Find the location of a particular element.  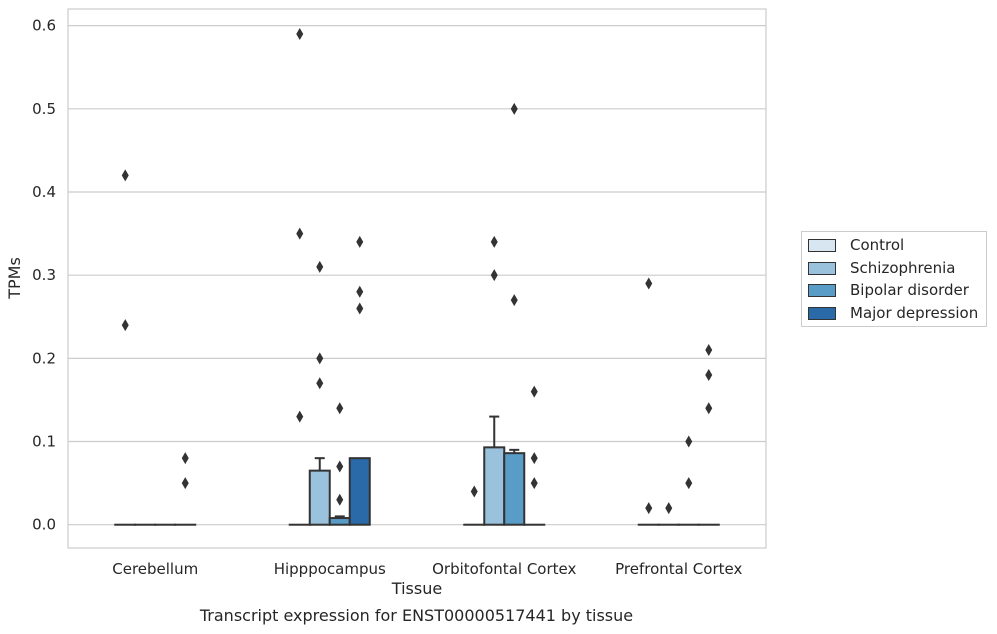

bar-hipppocampus-schizophrenia is located at coordinates (319, 497).